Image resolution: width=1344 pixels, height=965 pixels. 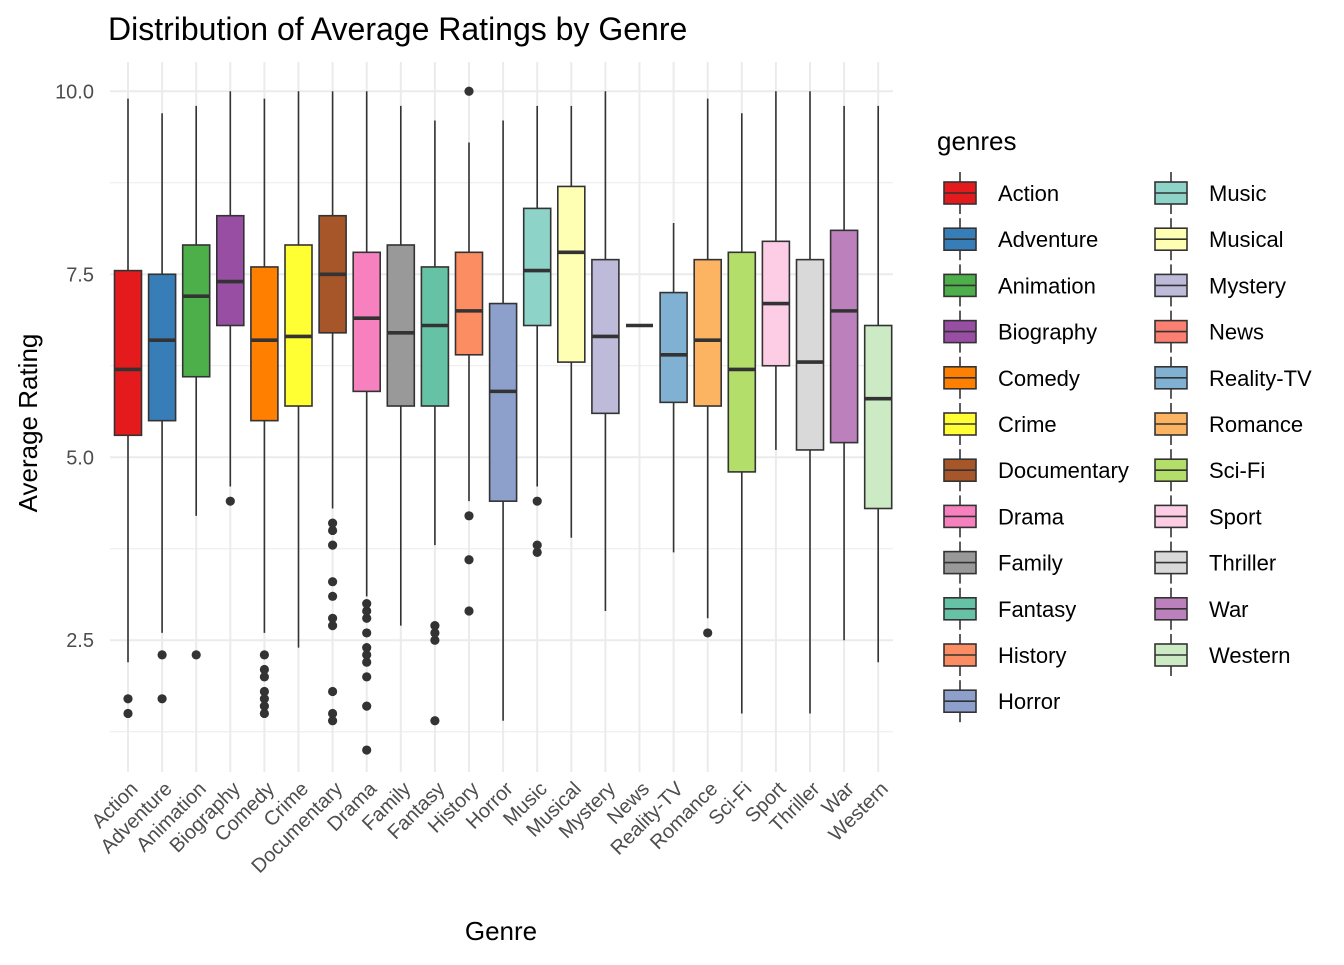 I want to click on legend-item-family: Family, so click(x=1003, y=562).